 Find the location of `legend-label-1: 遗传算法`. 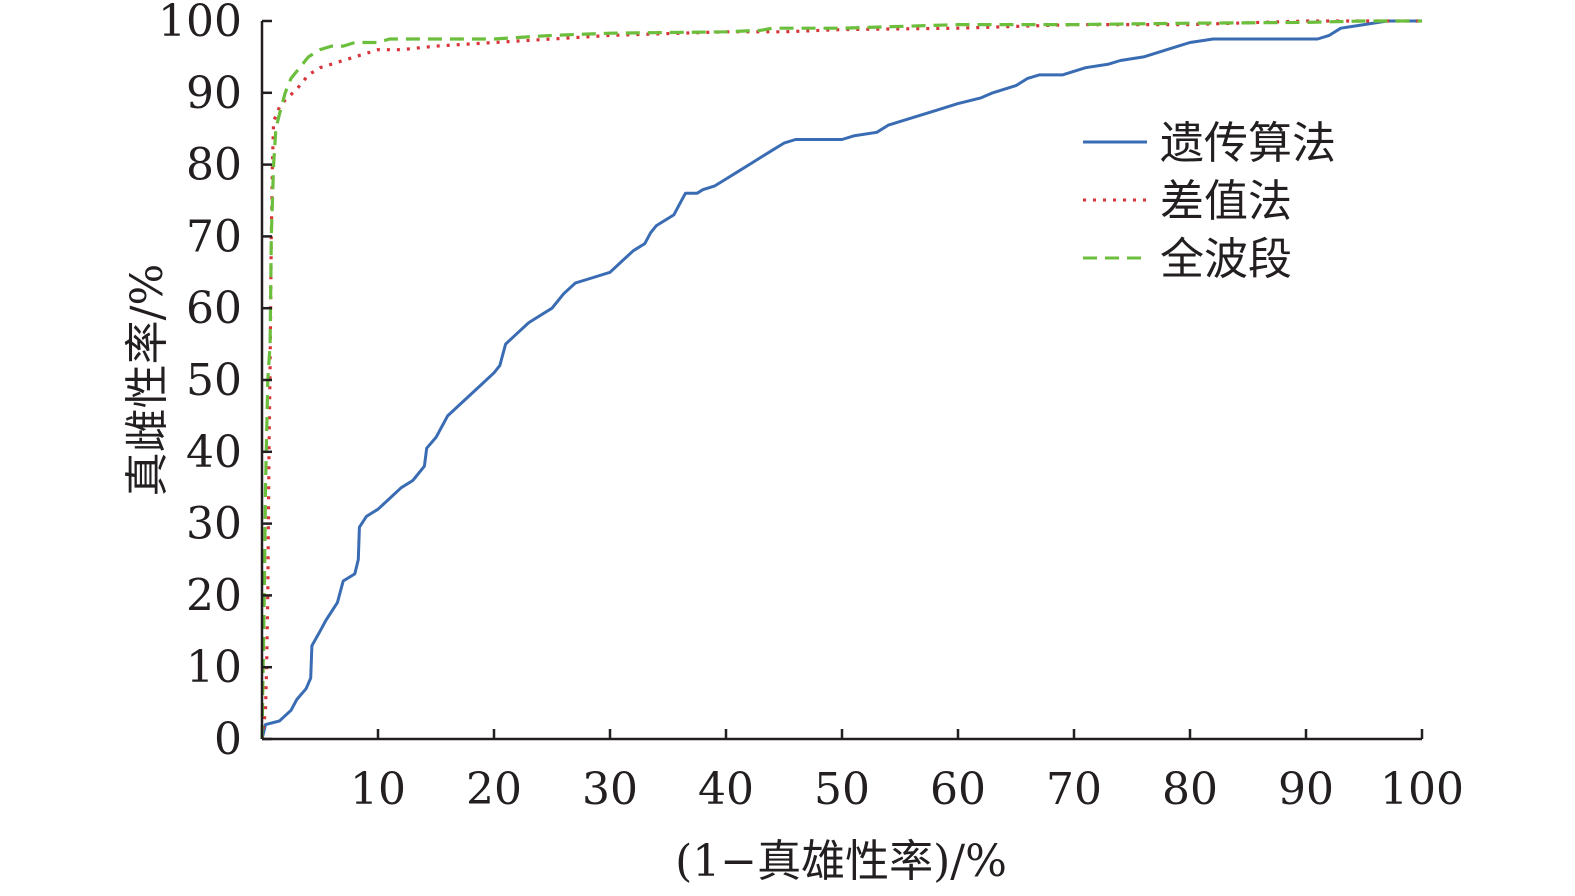

legend-label-1: 遗传算法 is located at coordinates (1248, 143).